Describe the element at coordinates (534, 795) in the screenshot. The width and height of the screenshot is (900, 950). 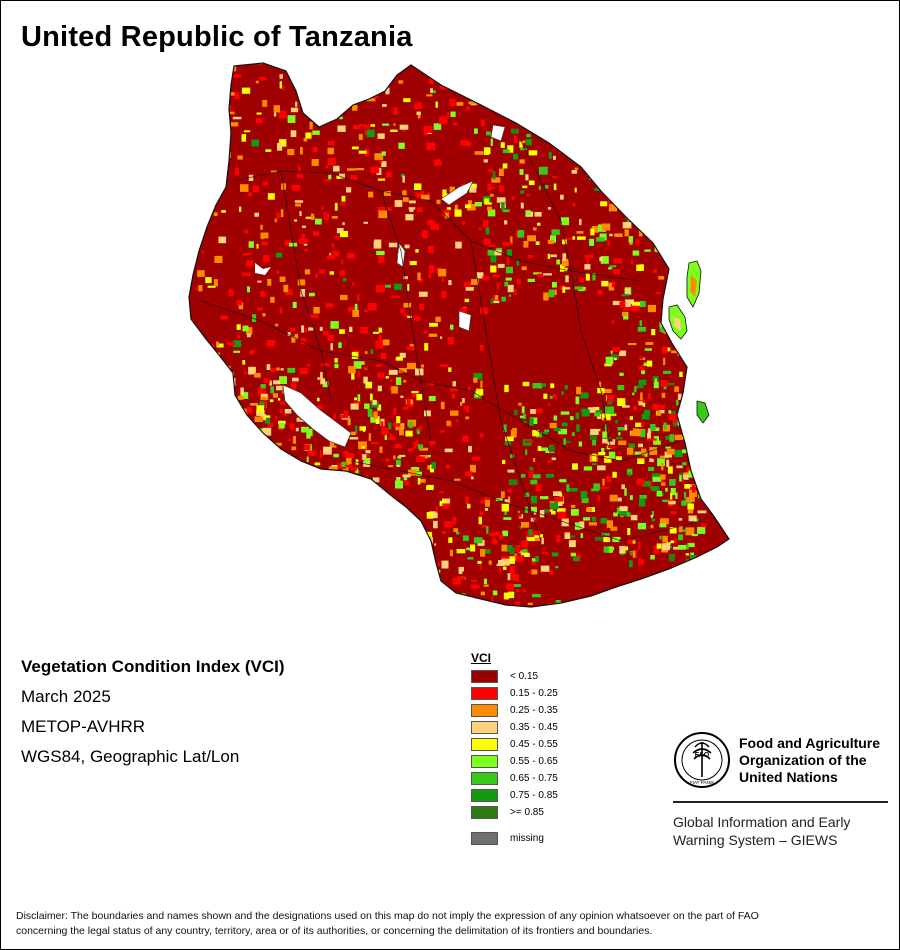
I see `legend-label: 0.75 - 0.85` at that location.